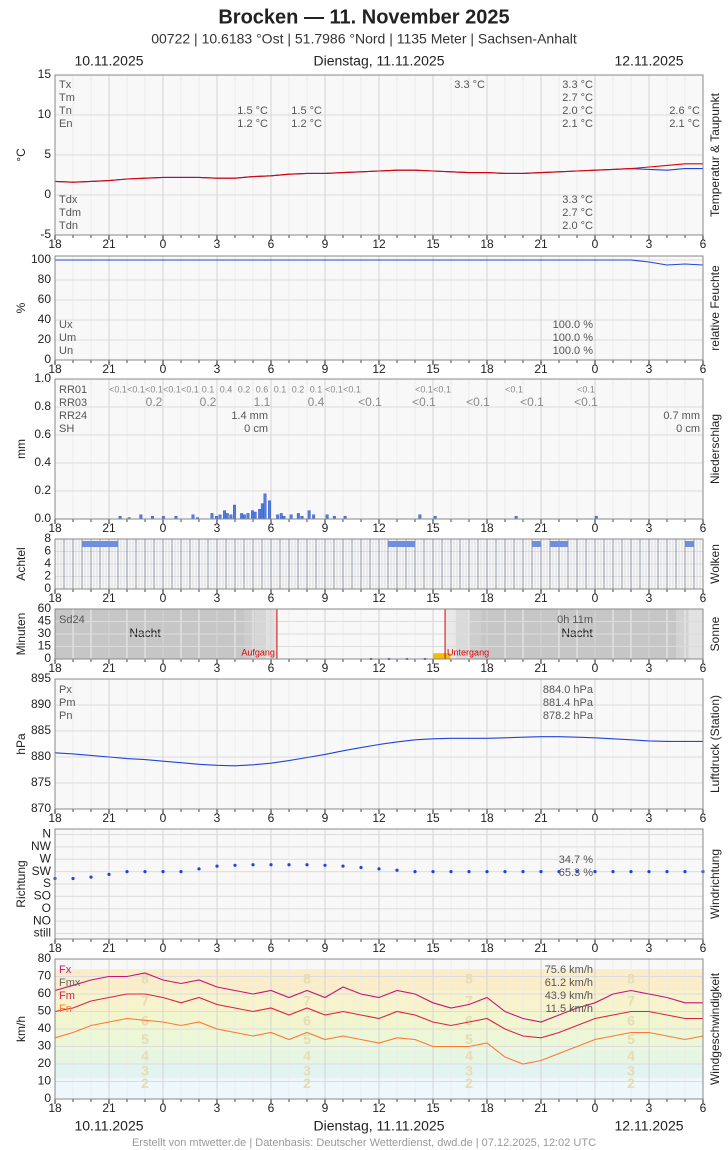  I want to click on y-tick-label: SO, so click(42, 896).